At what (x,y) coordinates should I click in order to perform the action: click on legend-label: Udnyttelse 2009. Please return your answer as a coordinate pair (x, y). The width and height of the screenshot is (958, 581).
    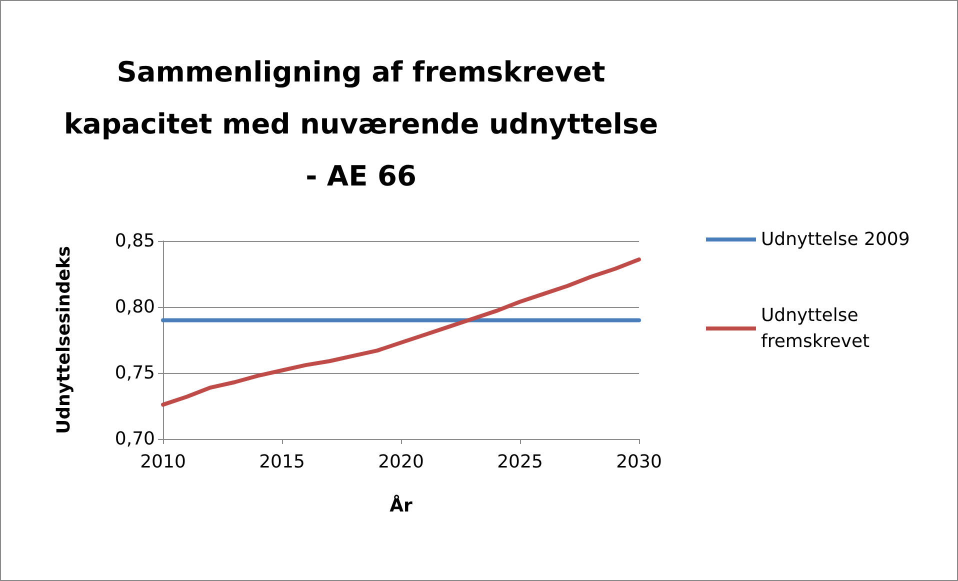
    Looking at the image, I should click on (835, 239).